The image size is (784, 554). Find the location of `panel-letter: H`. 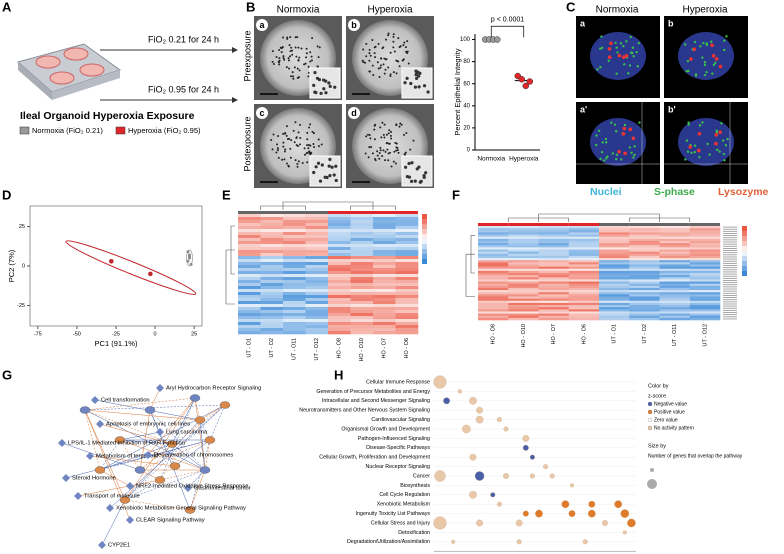

panel-letter: H is located at coordinates (338, 374).